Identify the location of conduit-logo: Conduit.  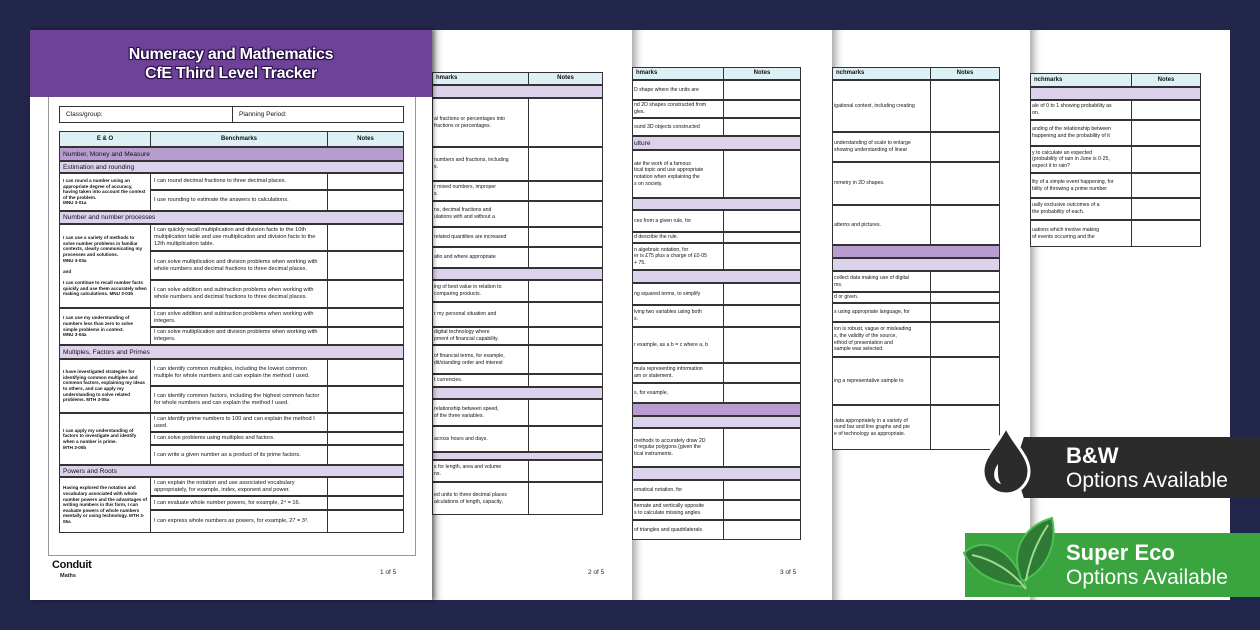
(72, 565).